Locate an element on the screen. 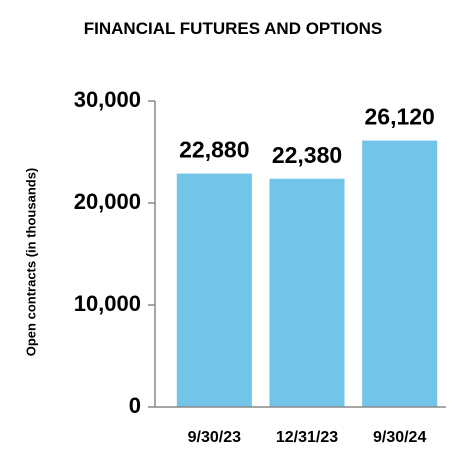  y-tick-label: 0 is located at coordinates (135, 405).